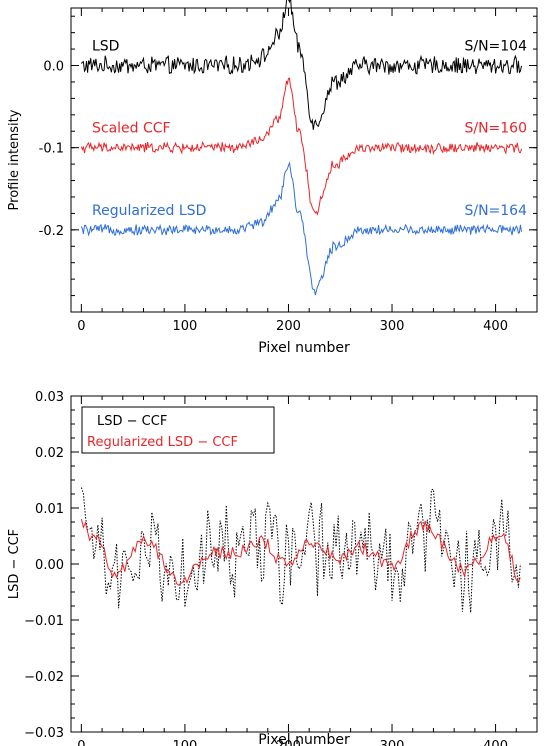 This screenshot has height=746, width=550. Describe the element at coordinates (131, 129) in the screenshot. I see `series-name-label: Scaled CCF` at that location.